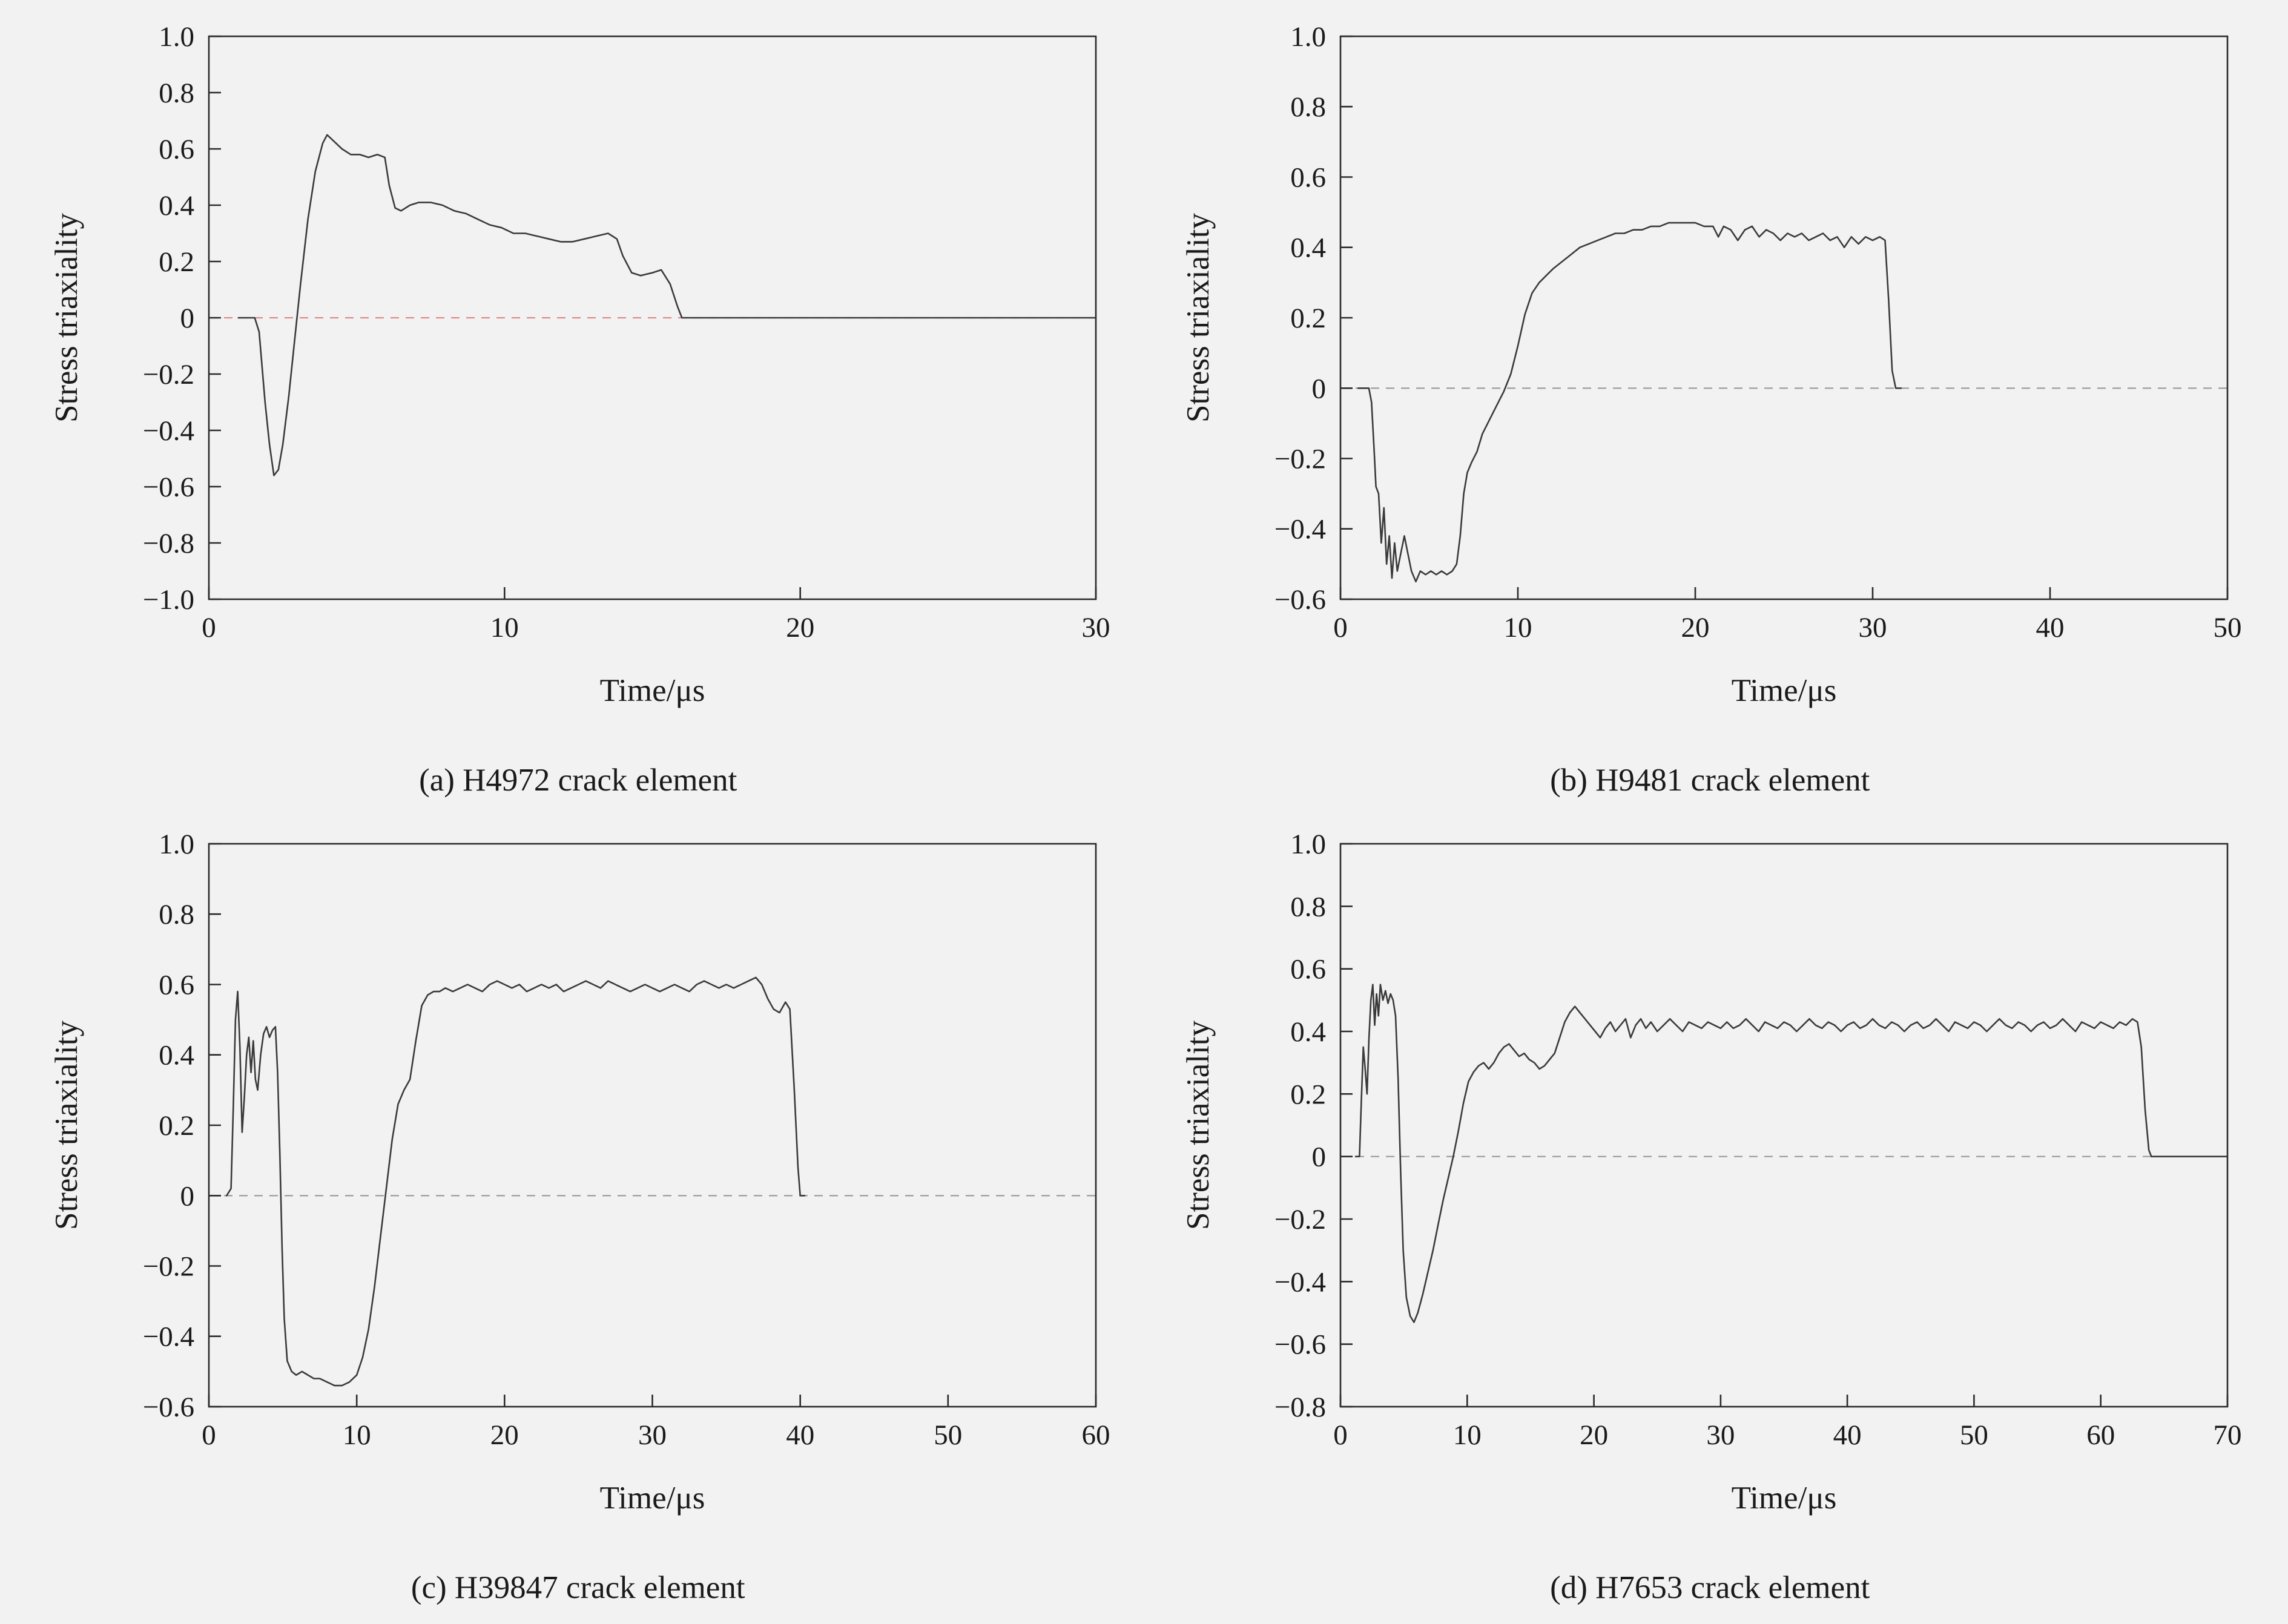  I want to click on chart-caption-a: (a) H4972 crack element, so click(578, 780).